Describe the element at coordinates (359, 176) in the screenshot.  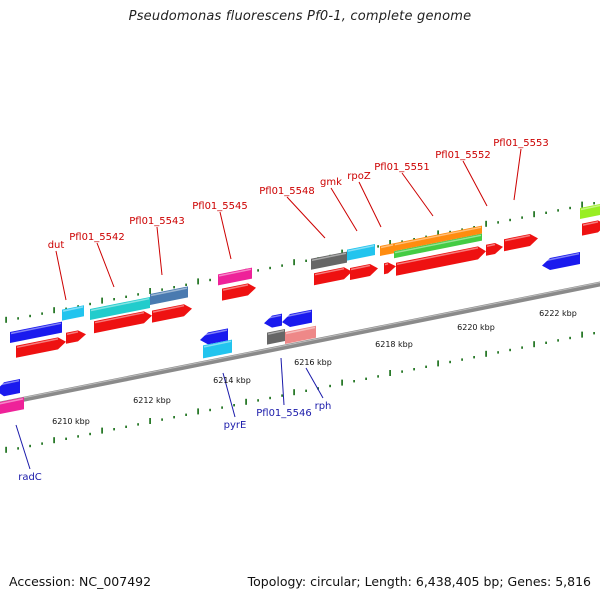
I see `gene-label: rpoZ` at that location.